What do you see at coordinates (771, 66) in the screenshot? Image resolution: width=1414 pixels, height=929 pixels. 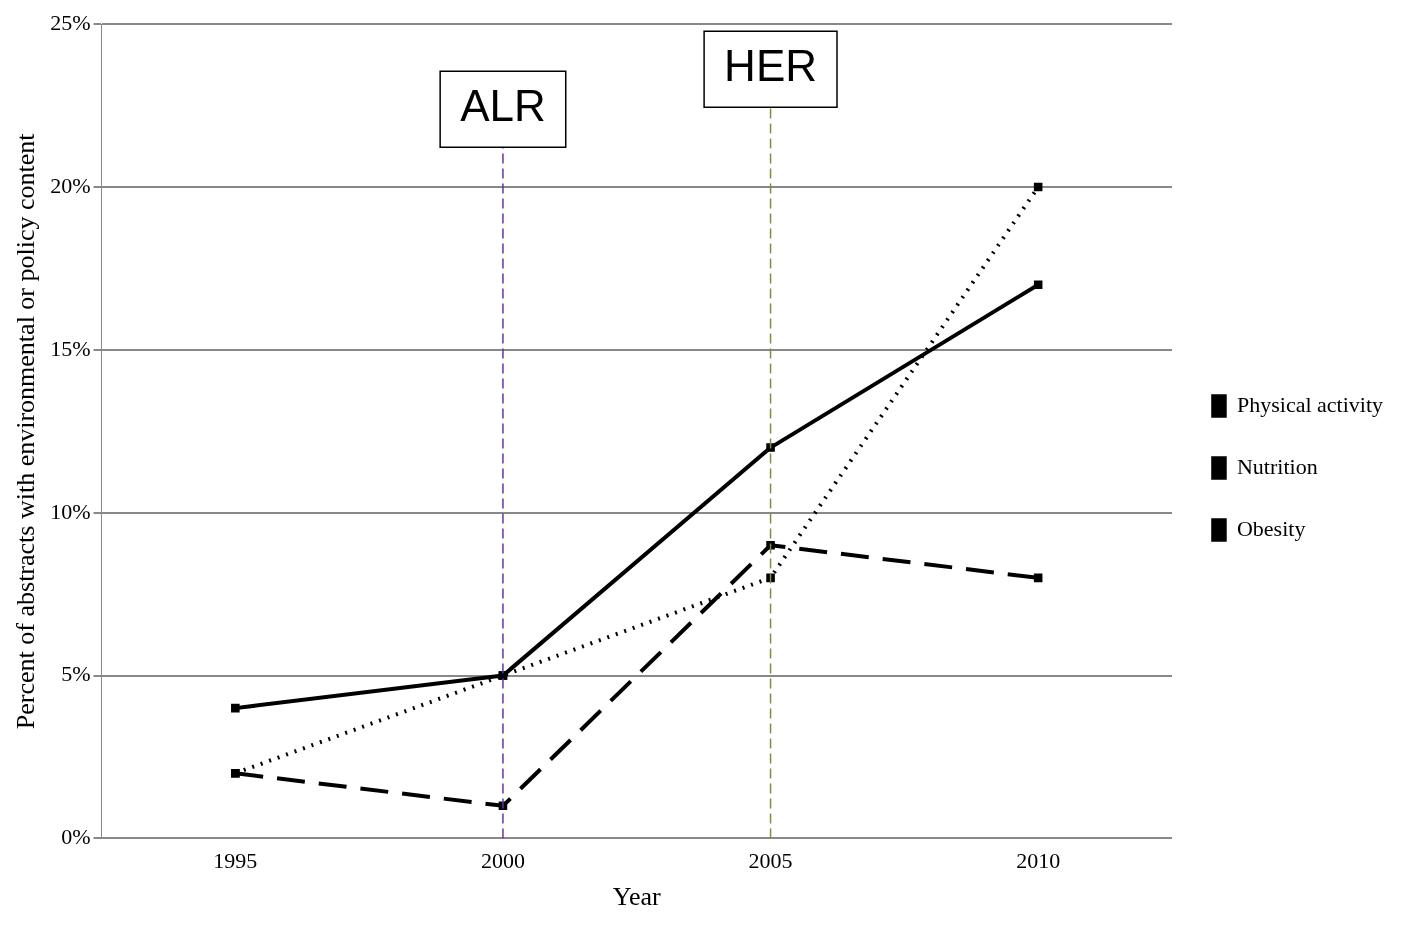 I see `ref-line-label: HER` at bounding box center [771, 66].